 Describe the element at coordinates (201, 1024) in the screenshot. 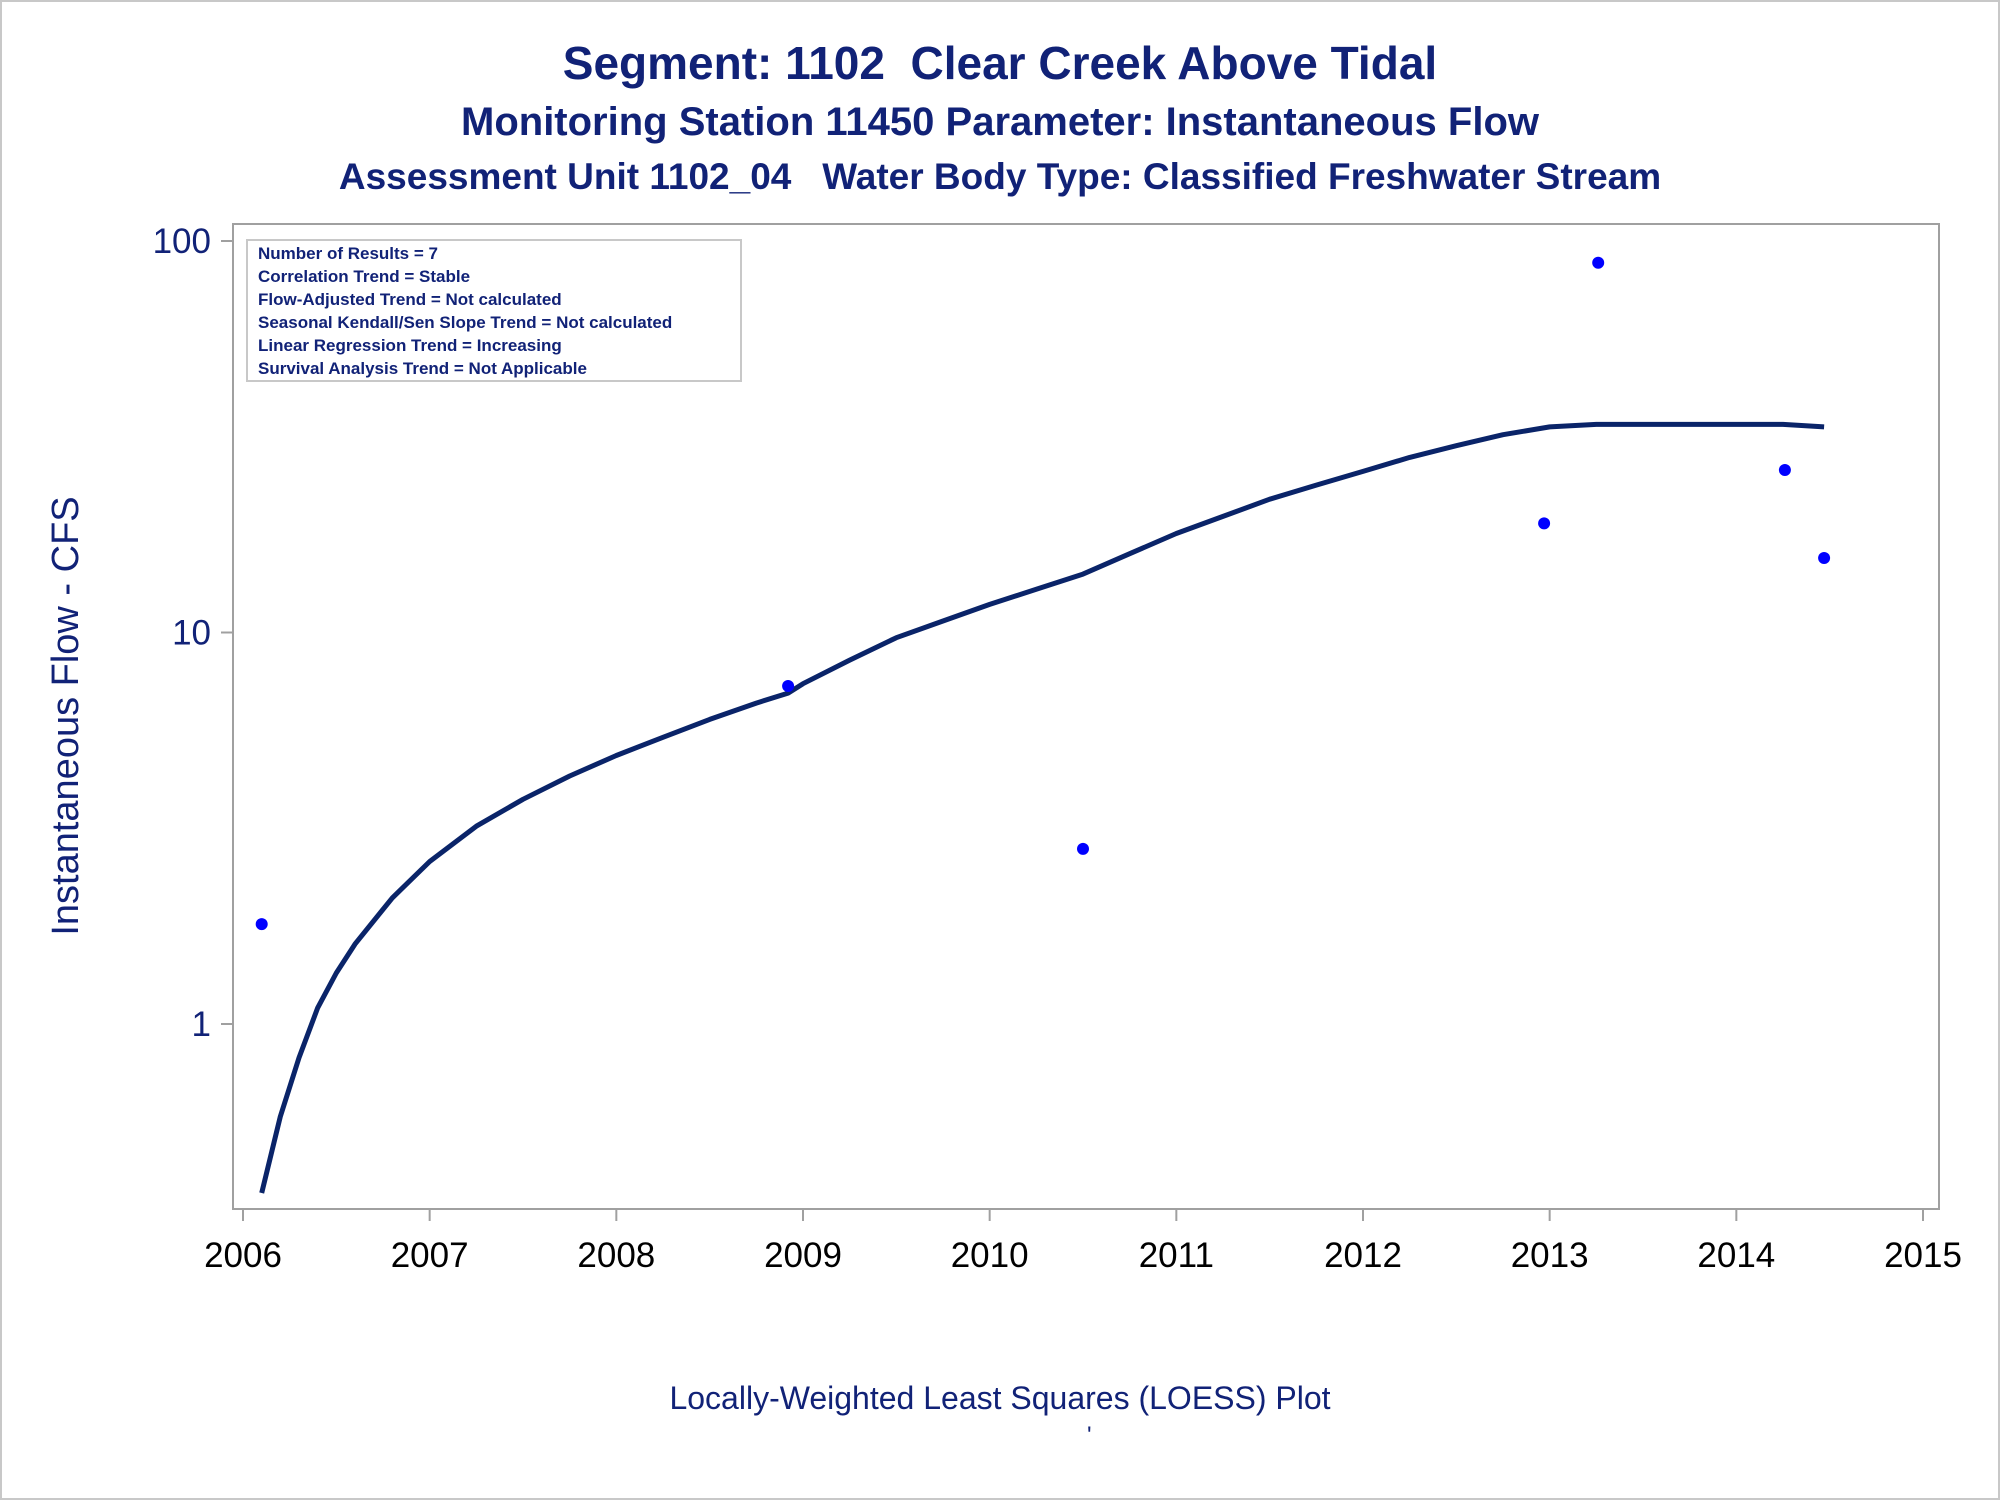

I see `y-tick-label: 1` at that location.